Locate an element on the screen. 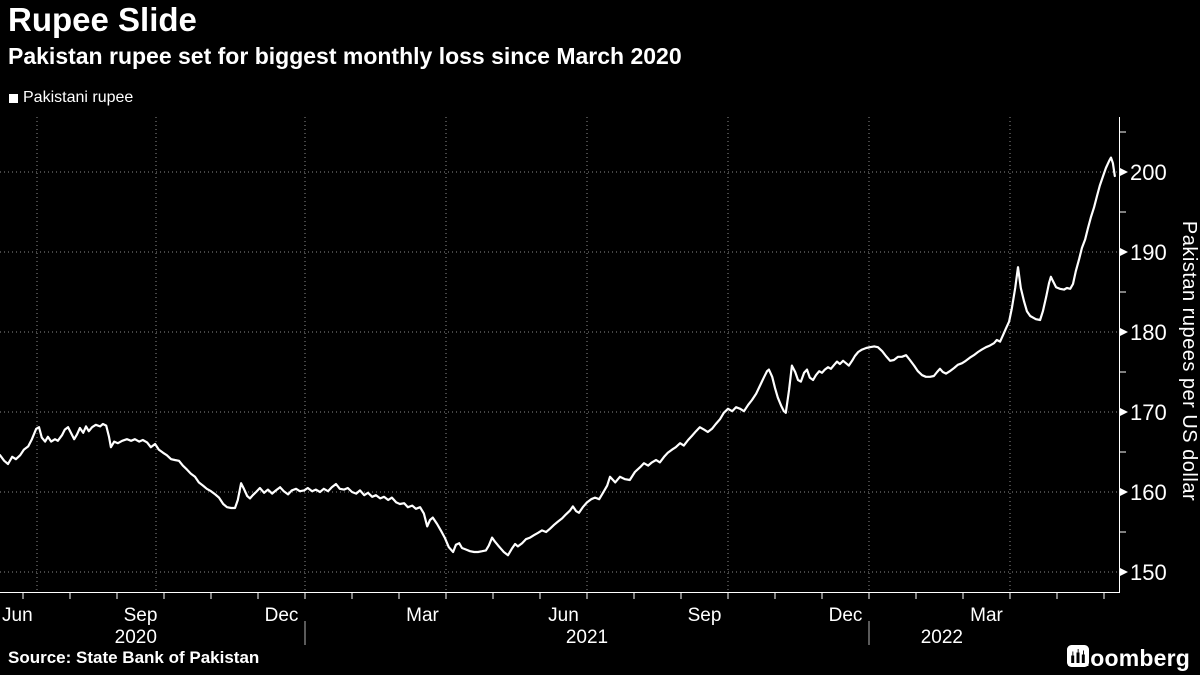 Image resolution: width=1200 pixels, height=675 pixels. y-tick-label: 200 is located at coordinates (1148, 172).